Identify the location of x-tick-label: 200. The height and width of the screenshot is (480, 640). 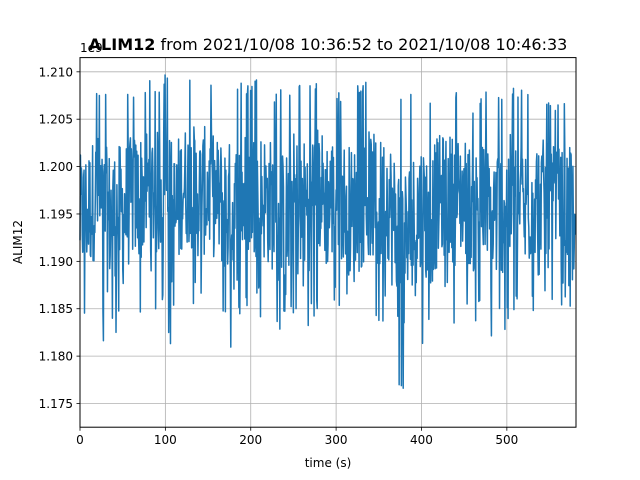
(250, 440).